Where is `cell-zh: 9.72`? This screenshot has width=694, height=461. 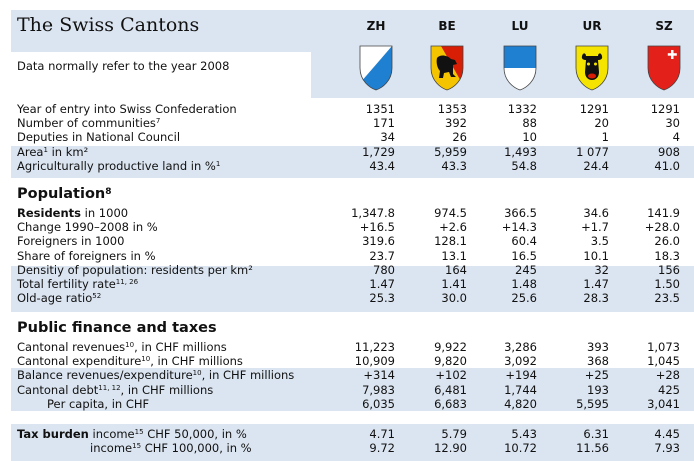 cell-zh: 9.72 is located at coordinates (382, 448).